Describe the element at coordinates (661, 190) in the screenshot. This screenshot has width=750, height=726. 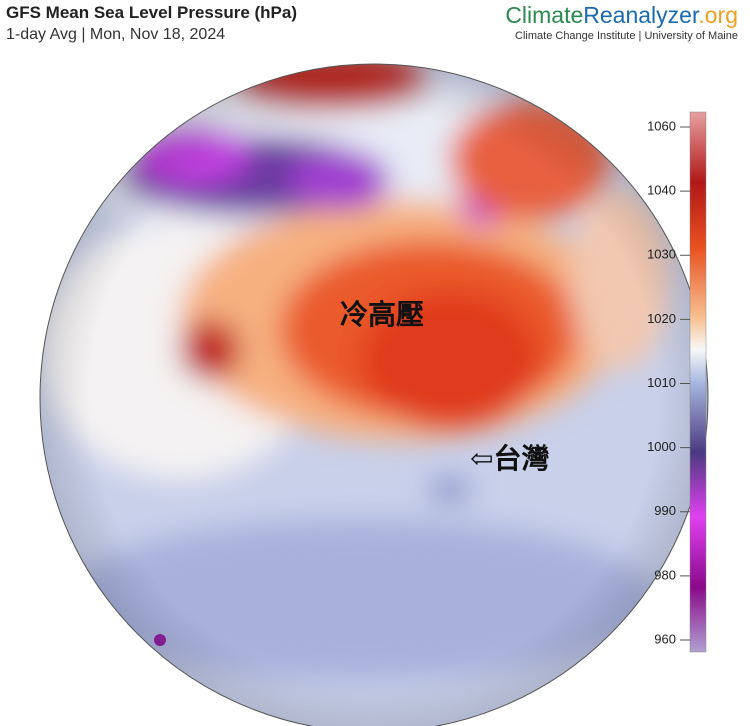
I see `colorbar-tick-label: 1040` at that location.